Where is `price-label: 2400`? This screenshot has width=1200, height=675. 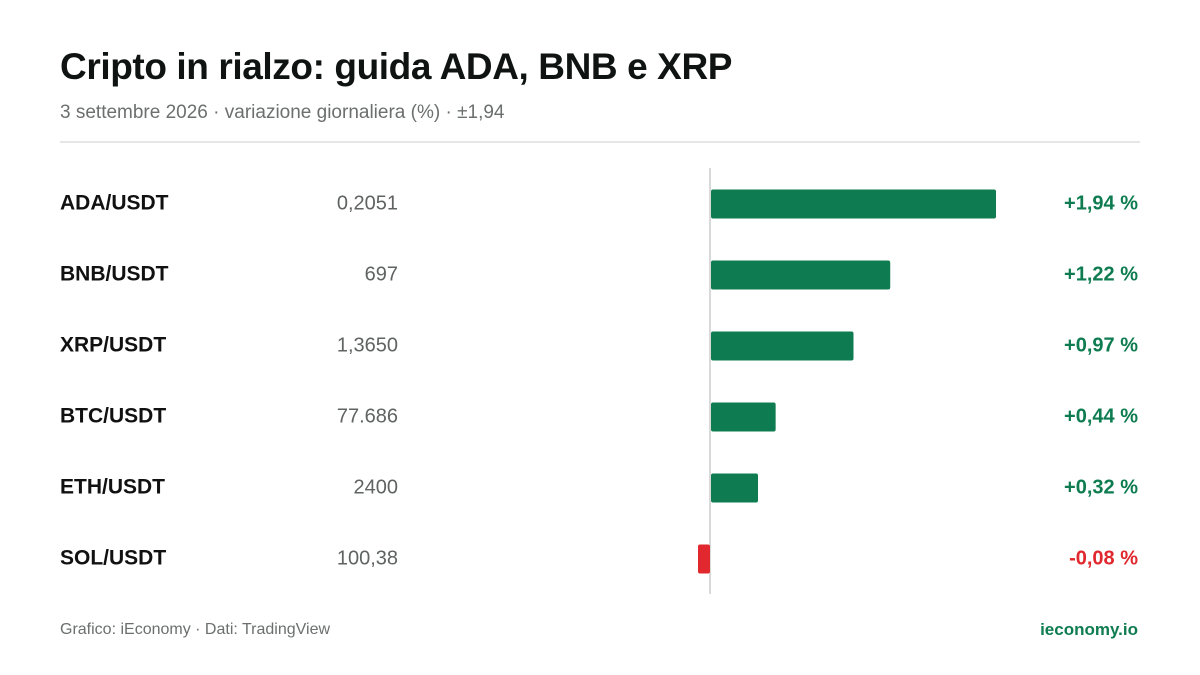
price-label: 2400 is located at coordinates (376, 487).